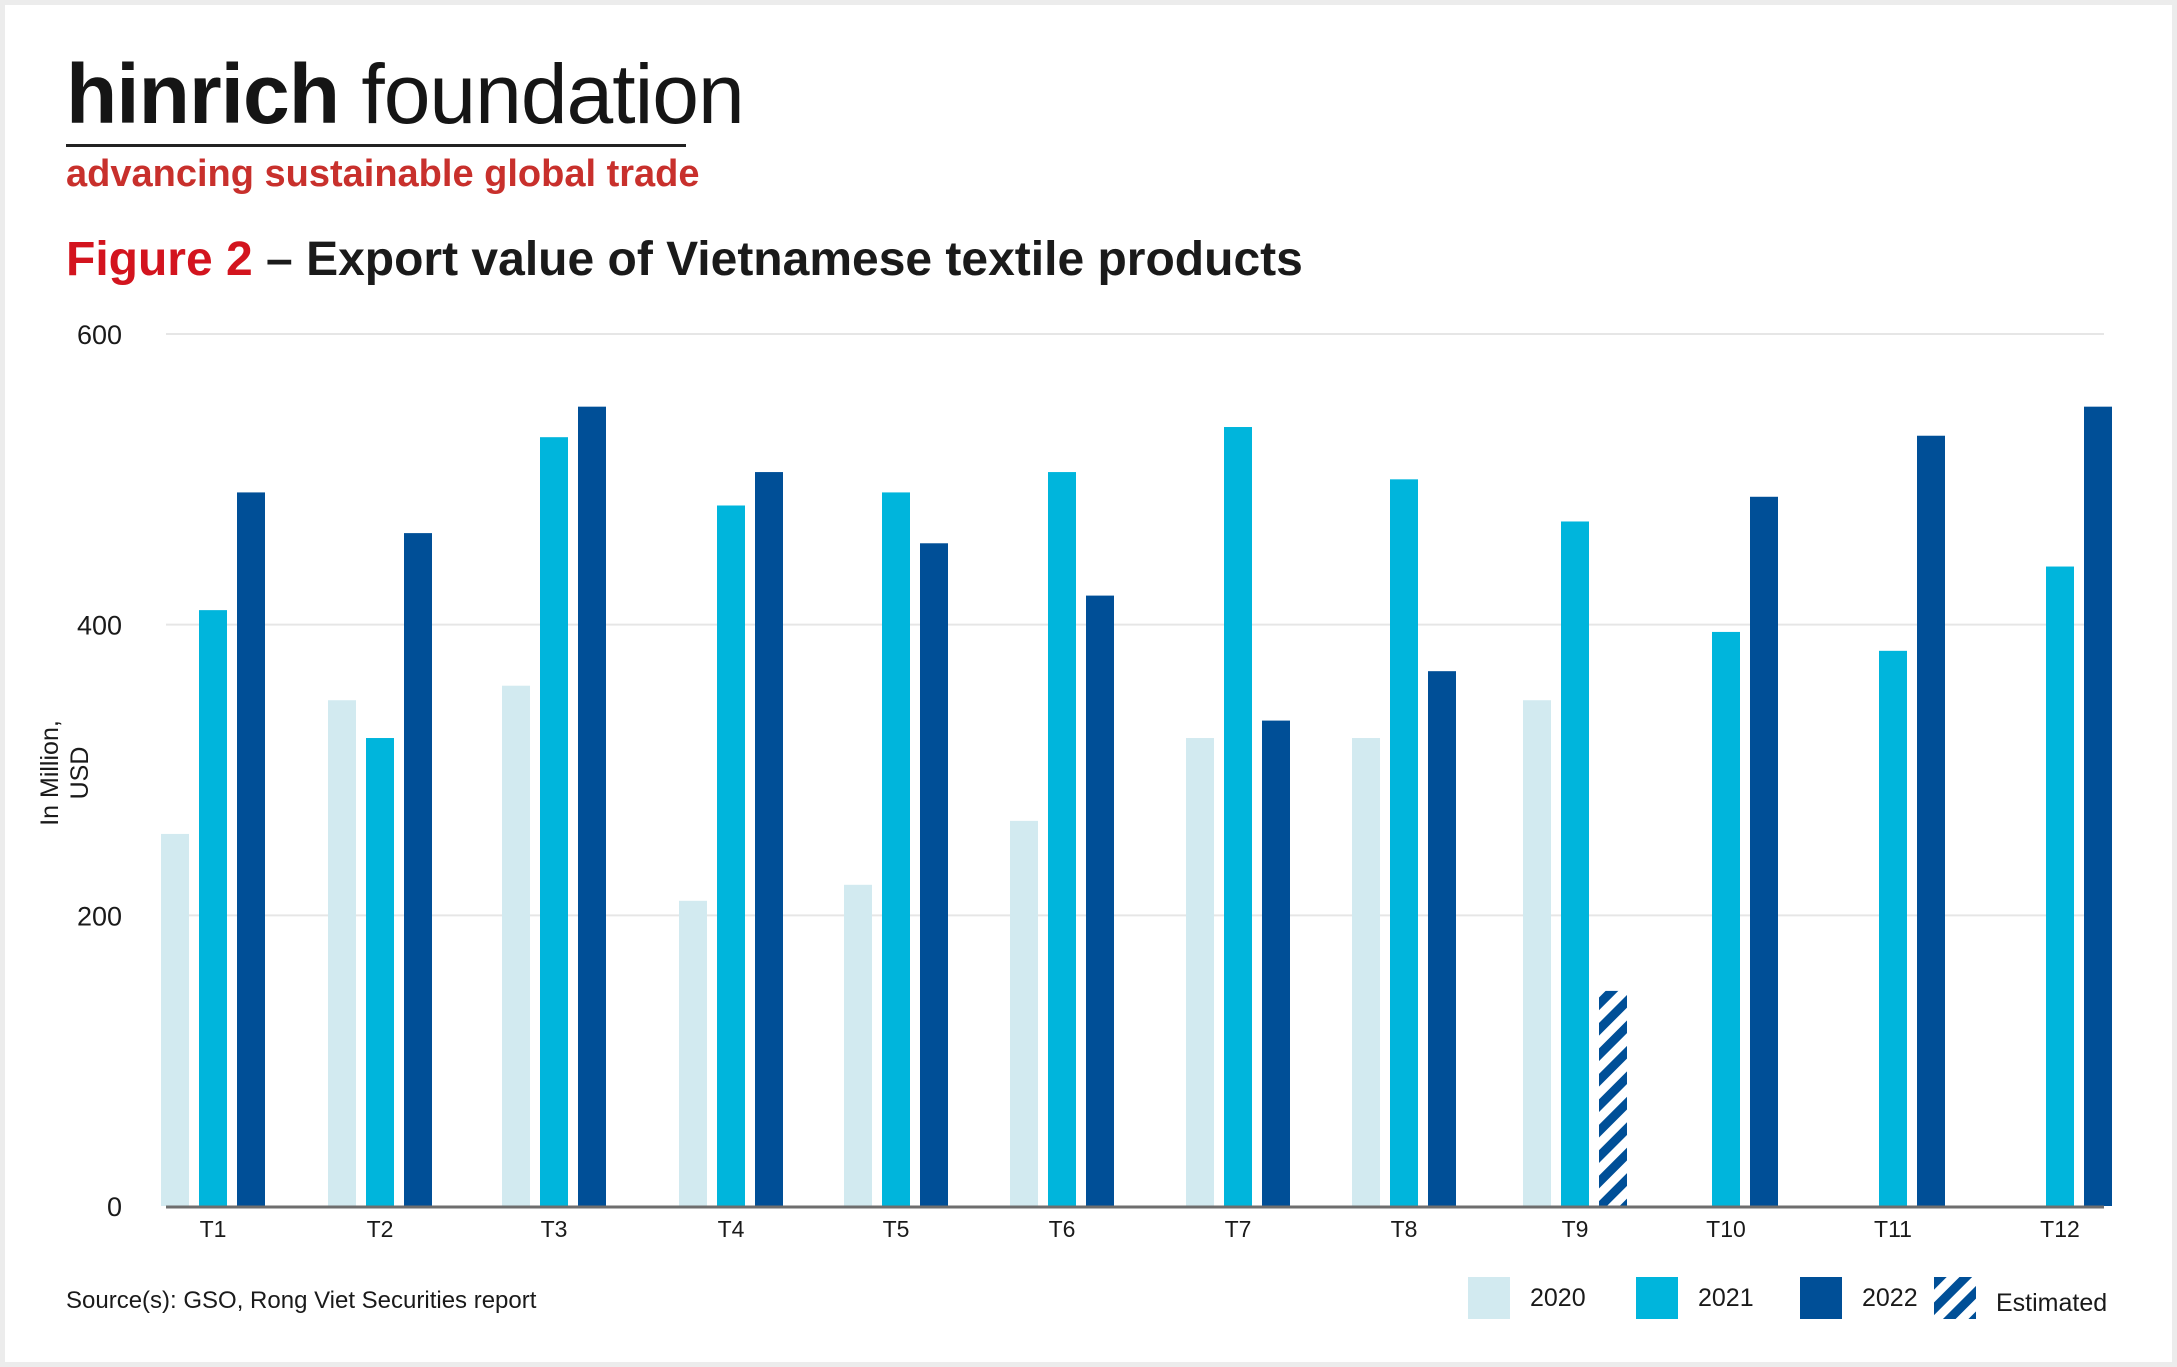 This screenshot has height=1367, width=2177. Describe the element at coordinates (592, 806) in the screenshot. I see `bar-2022-T3` at that location.